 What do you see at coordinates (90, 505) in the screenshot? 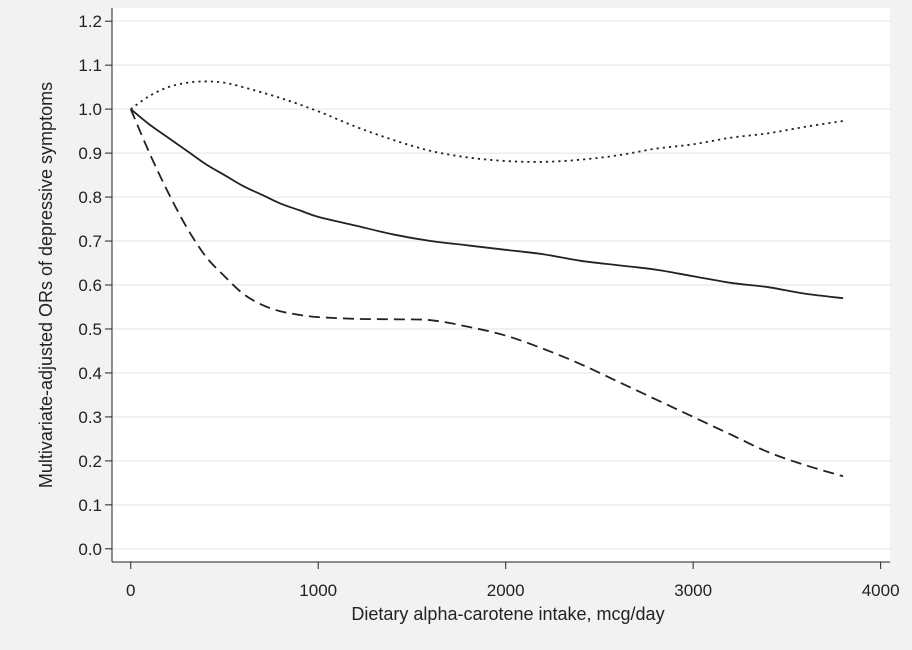
I see `y-tick-label: 0.1` at bounding box center [90, 505].